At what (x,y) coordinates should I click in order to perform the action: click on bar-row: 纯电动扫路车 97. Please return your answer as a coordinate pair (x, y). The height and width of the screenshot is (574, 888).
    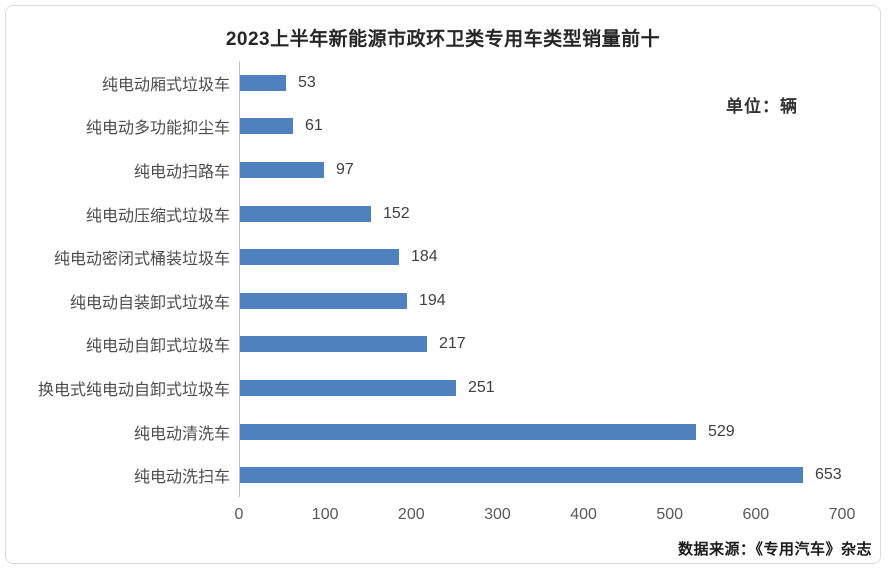
    Looking at the image, I should click on (435, 170).